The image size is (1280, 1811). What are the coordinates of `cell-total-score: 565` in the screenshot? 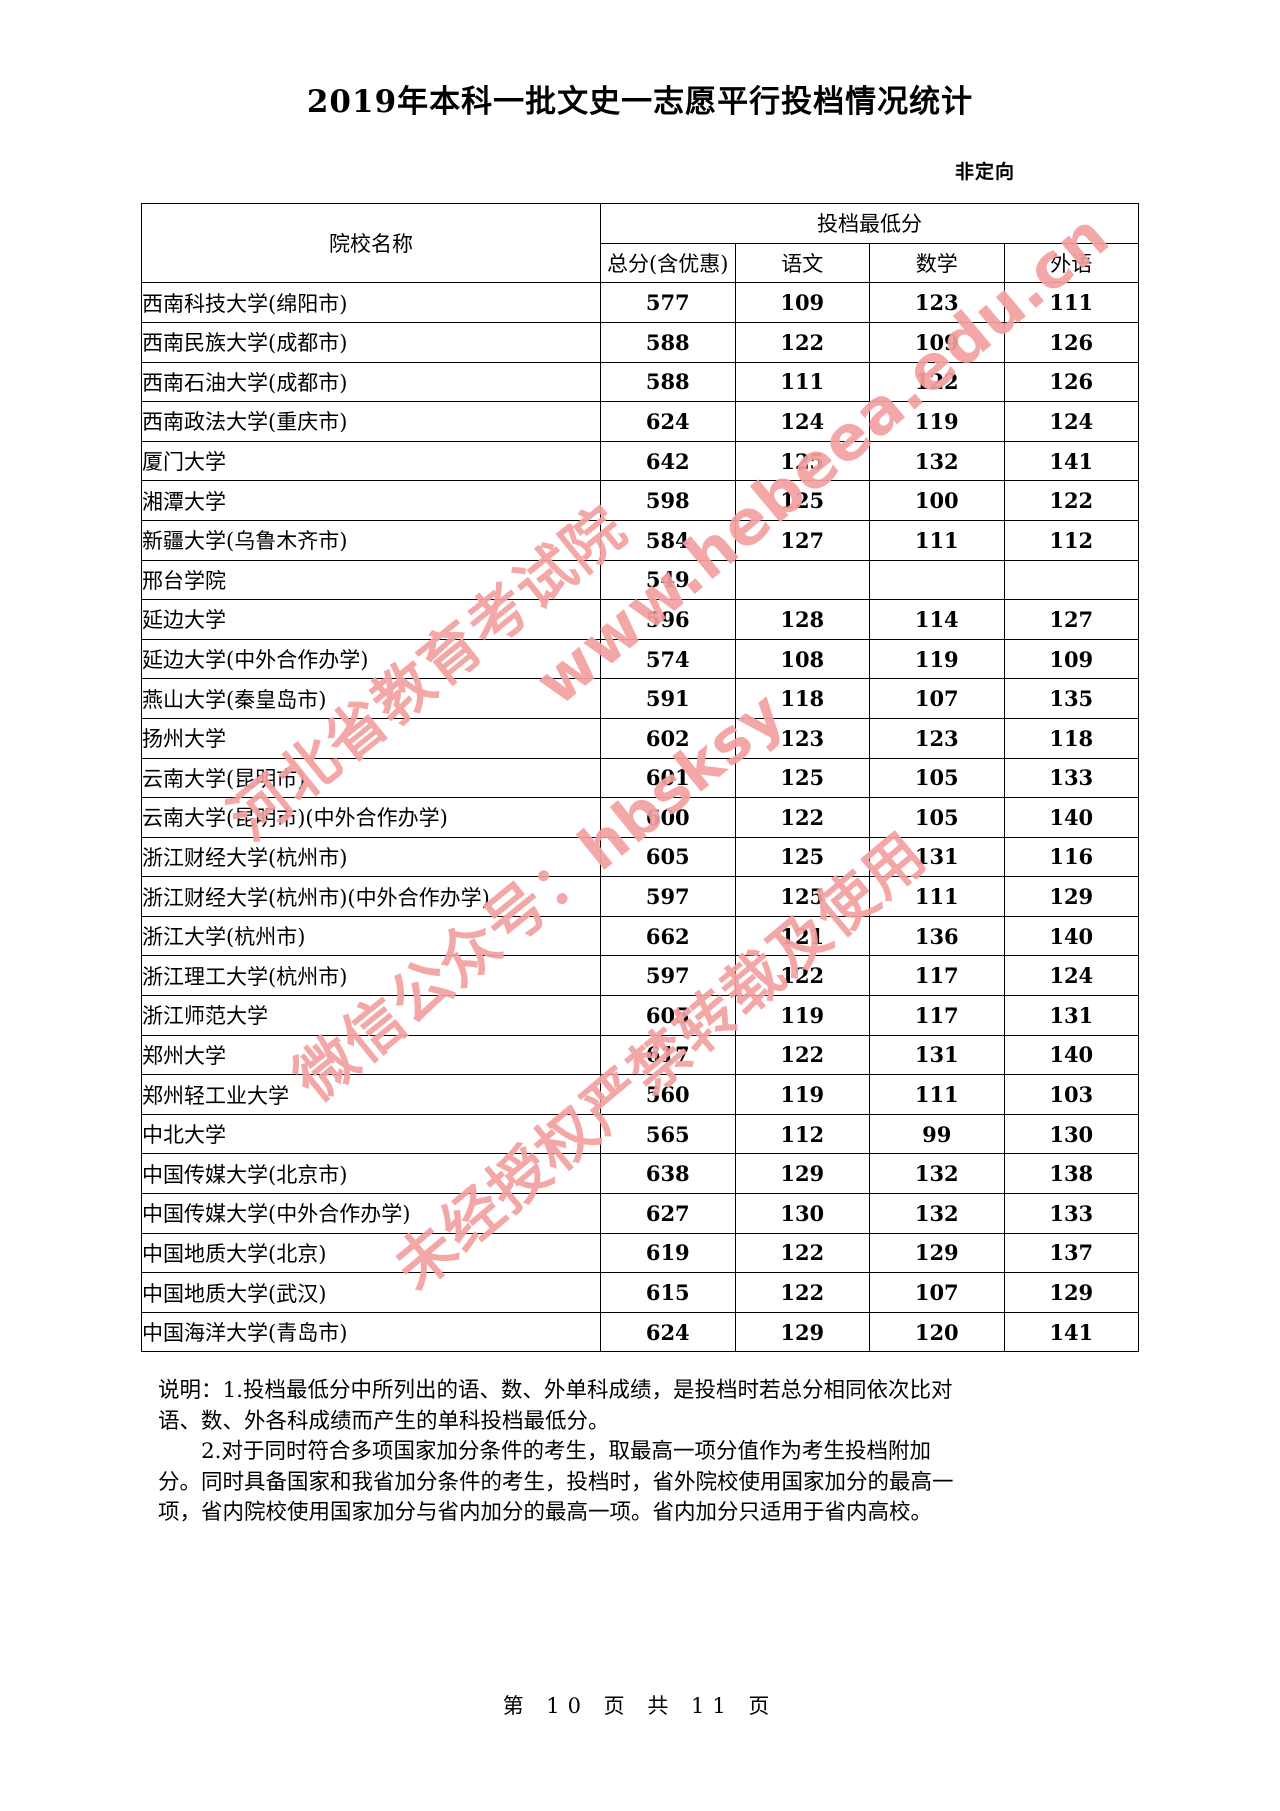 It's located at (668, 1134).